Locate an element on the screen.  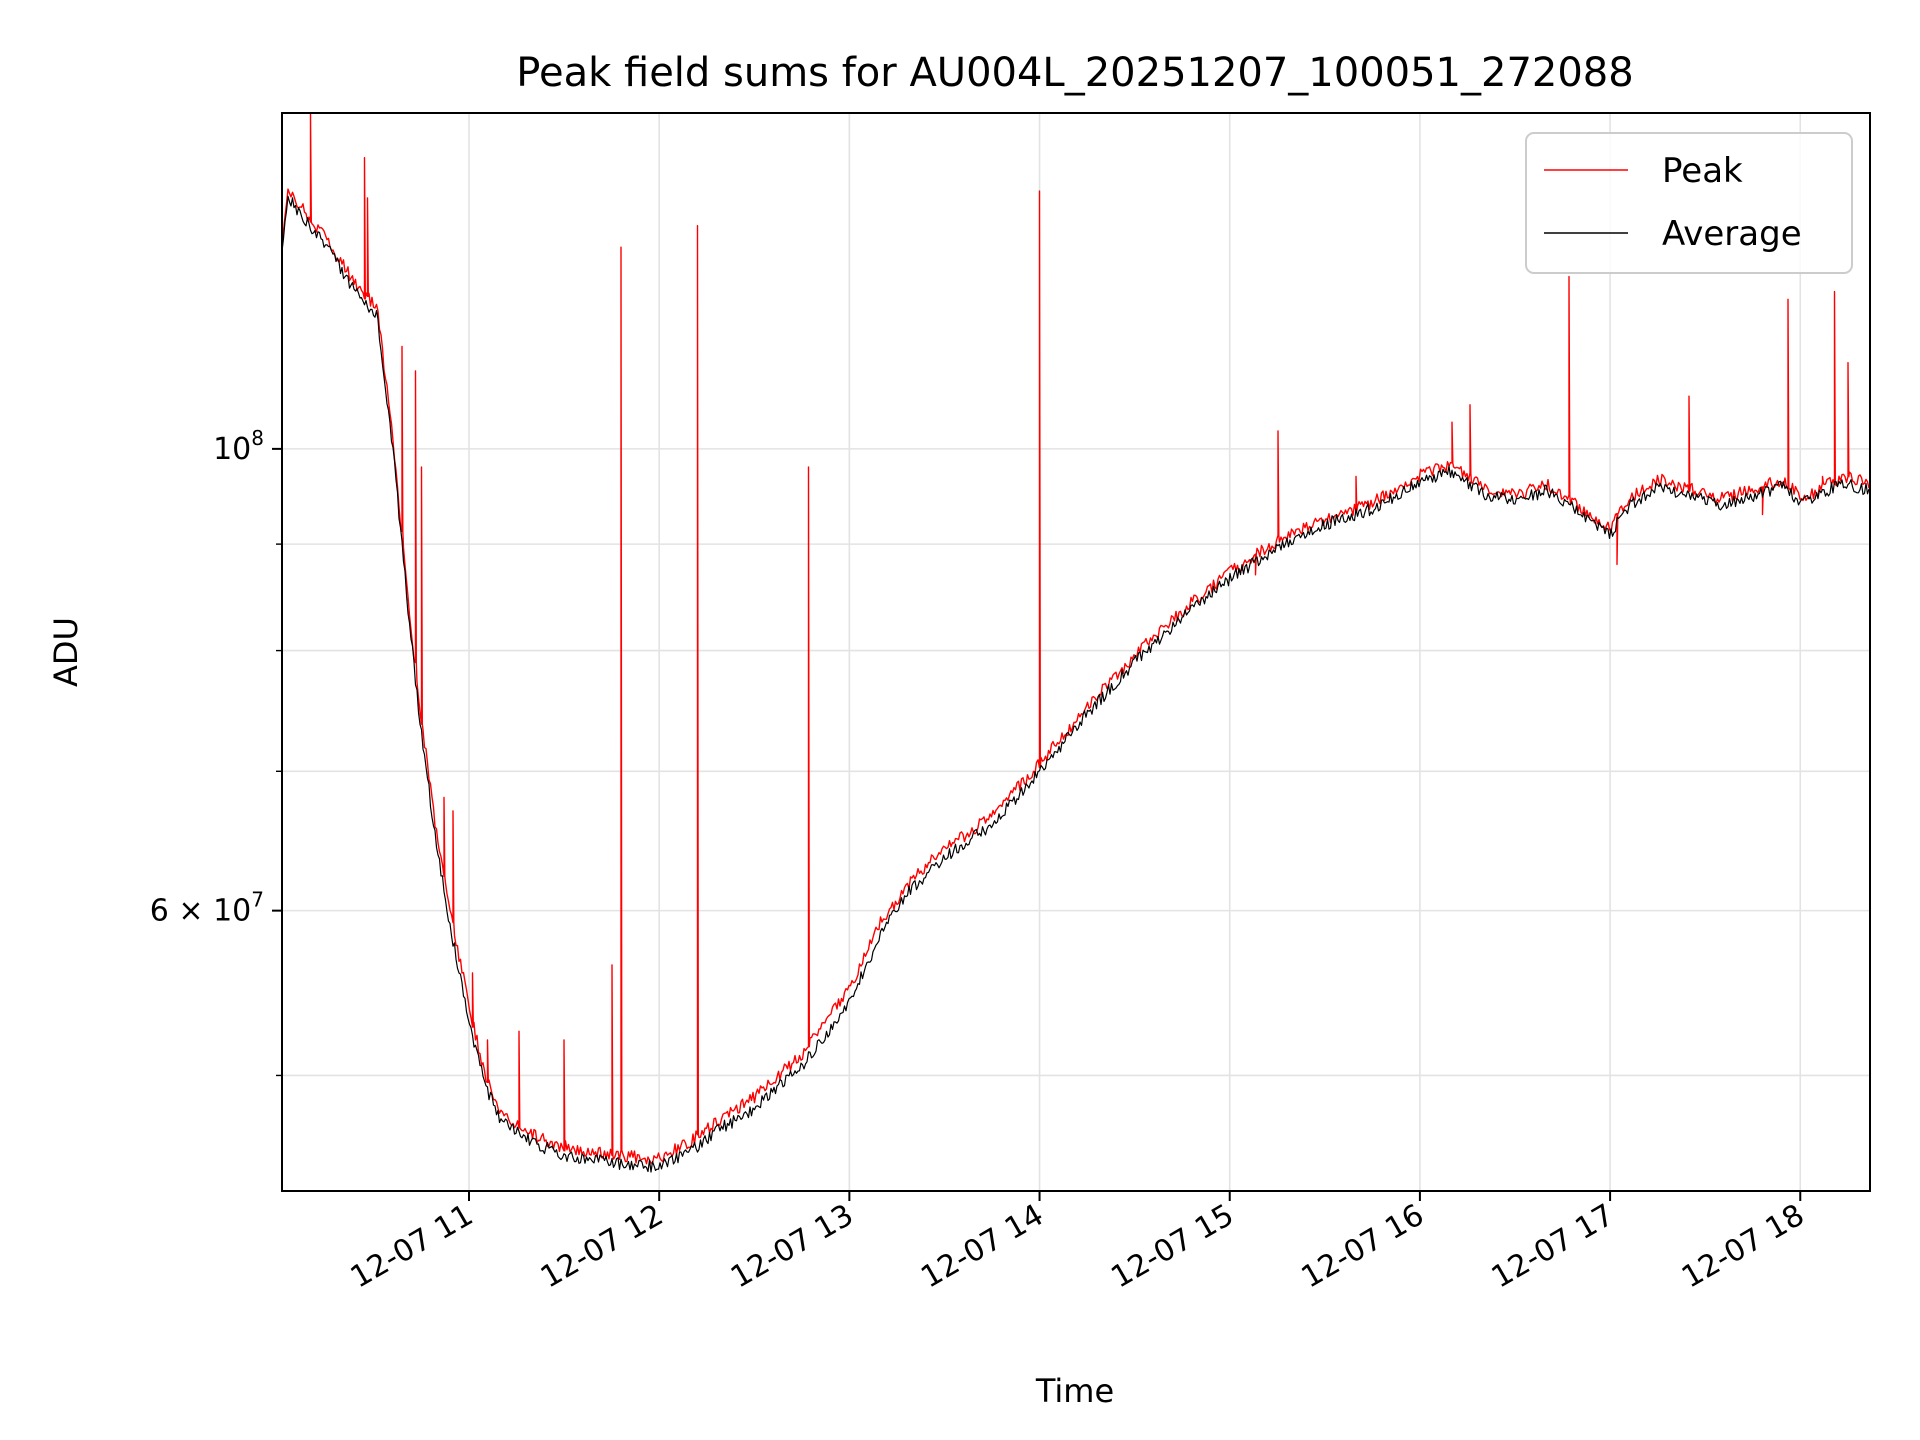
y-axis-title: ADU is located at coordinates (66, 652).